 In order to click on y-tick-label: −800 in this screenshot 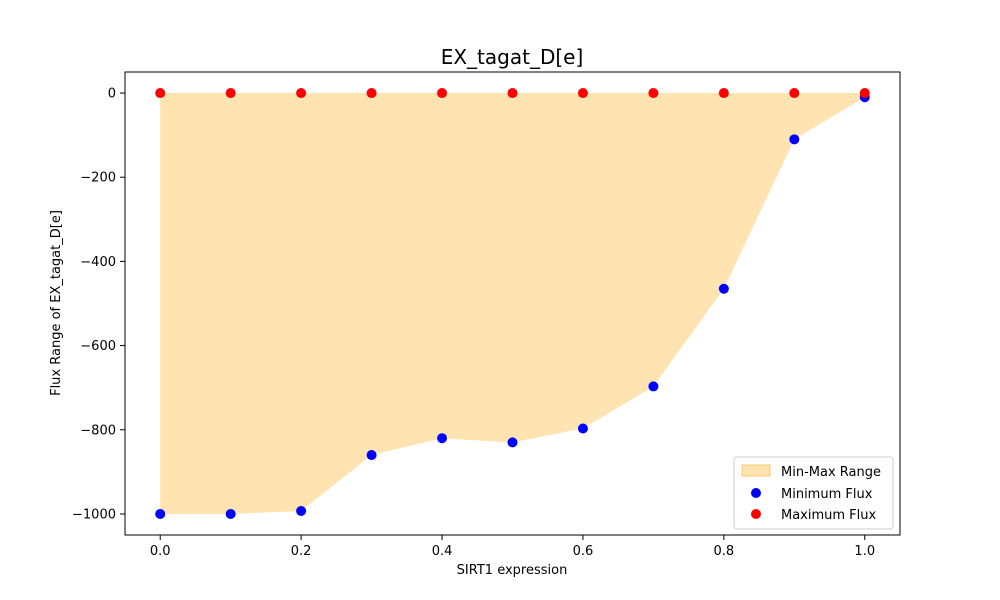, I will do `click(98, 430)`.